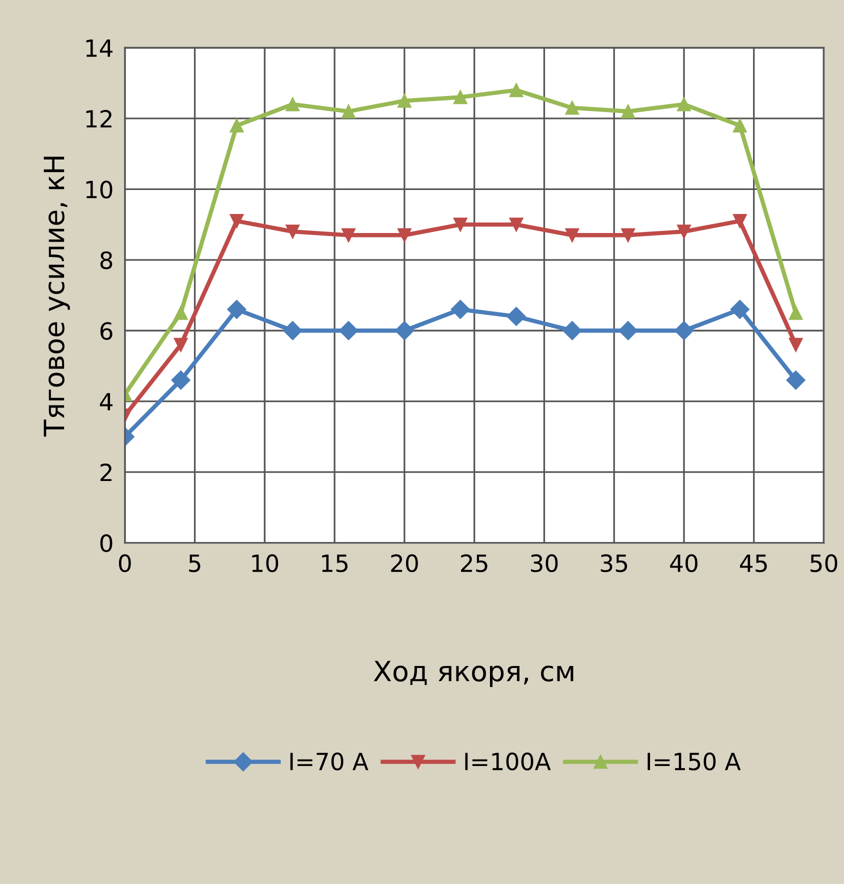 This screenshot has height=884, width=844. I want to click on x-tick-label: 30, so click(544, 563).